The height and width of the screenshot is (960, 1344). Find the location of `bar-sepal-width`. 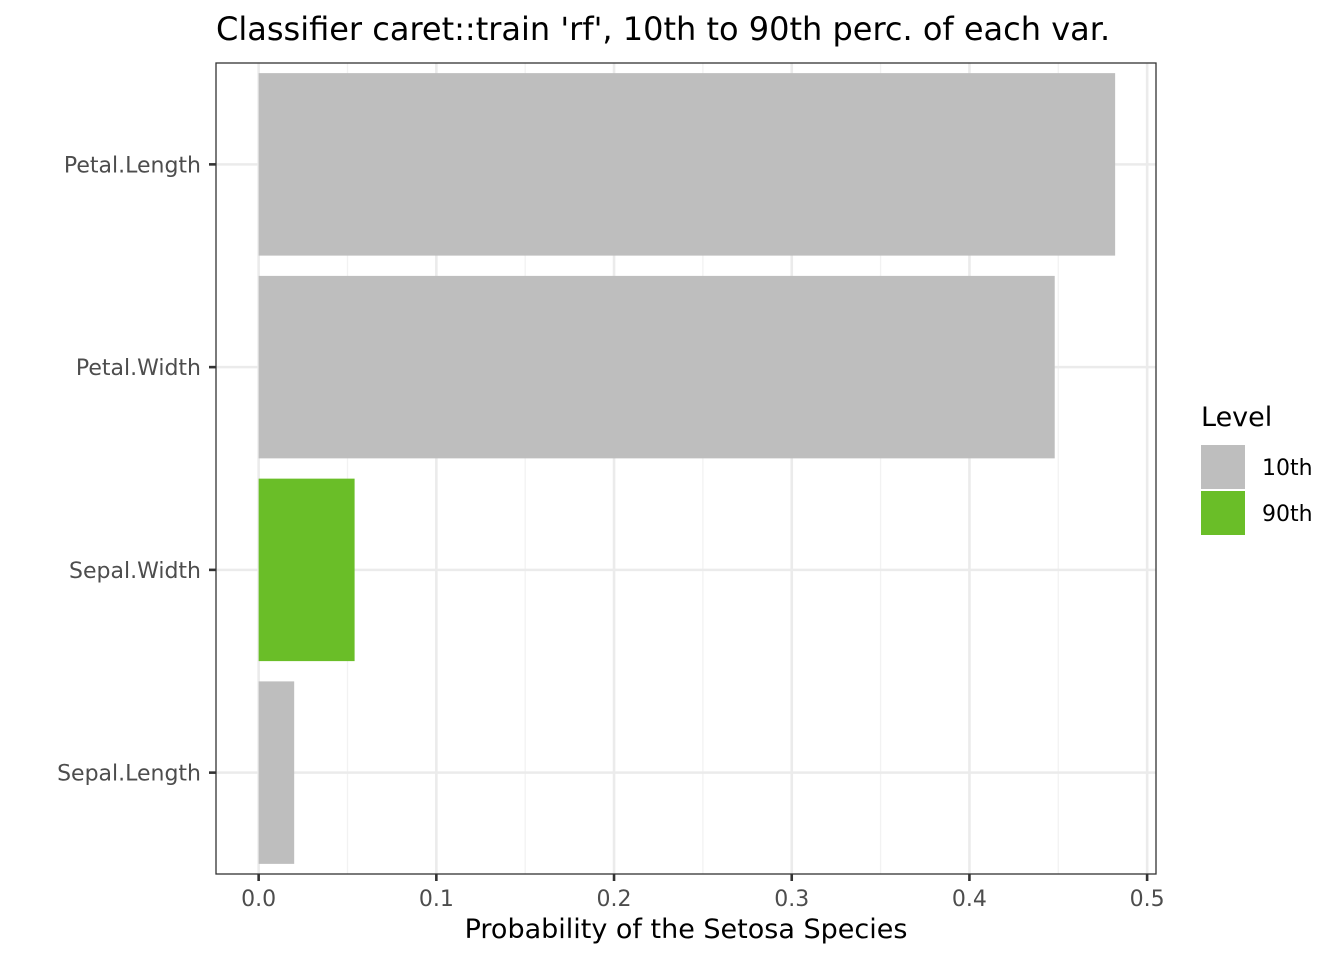

bar-sepal-width is located at coordinates (306, 570).